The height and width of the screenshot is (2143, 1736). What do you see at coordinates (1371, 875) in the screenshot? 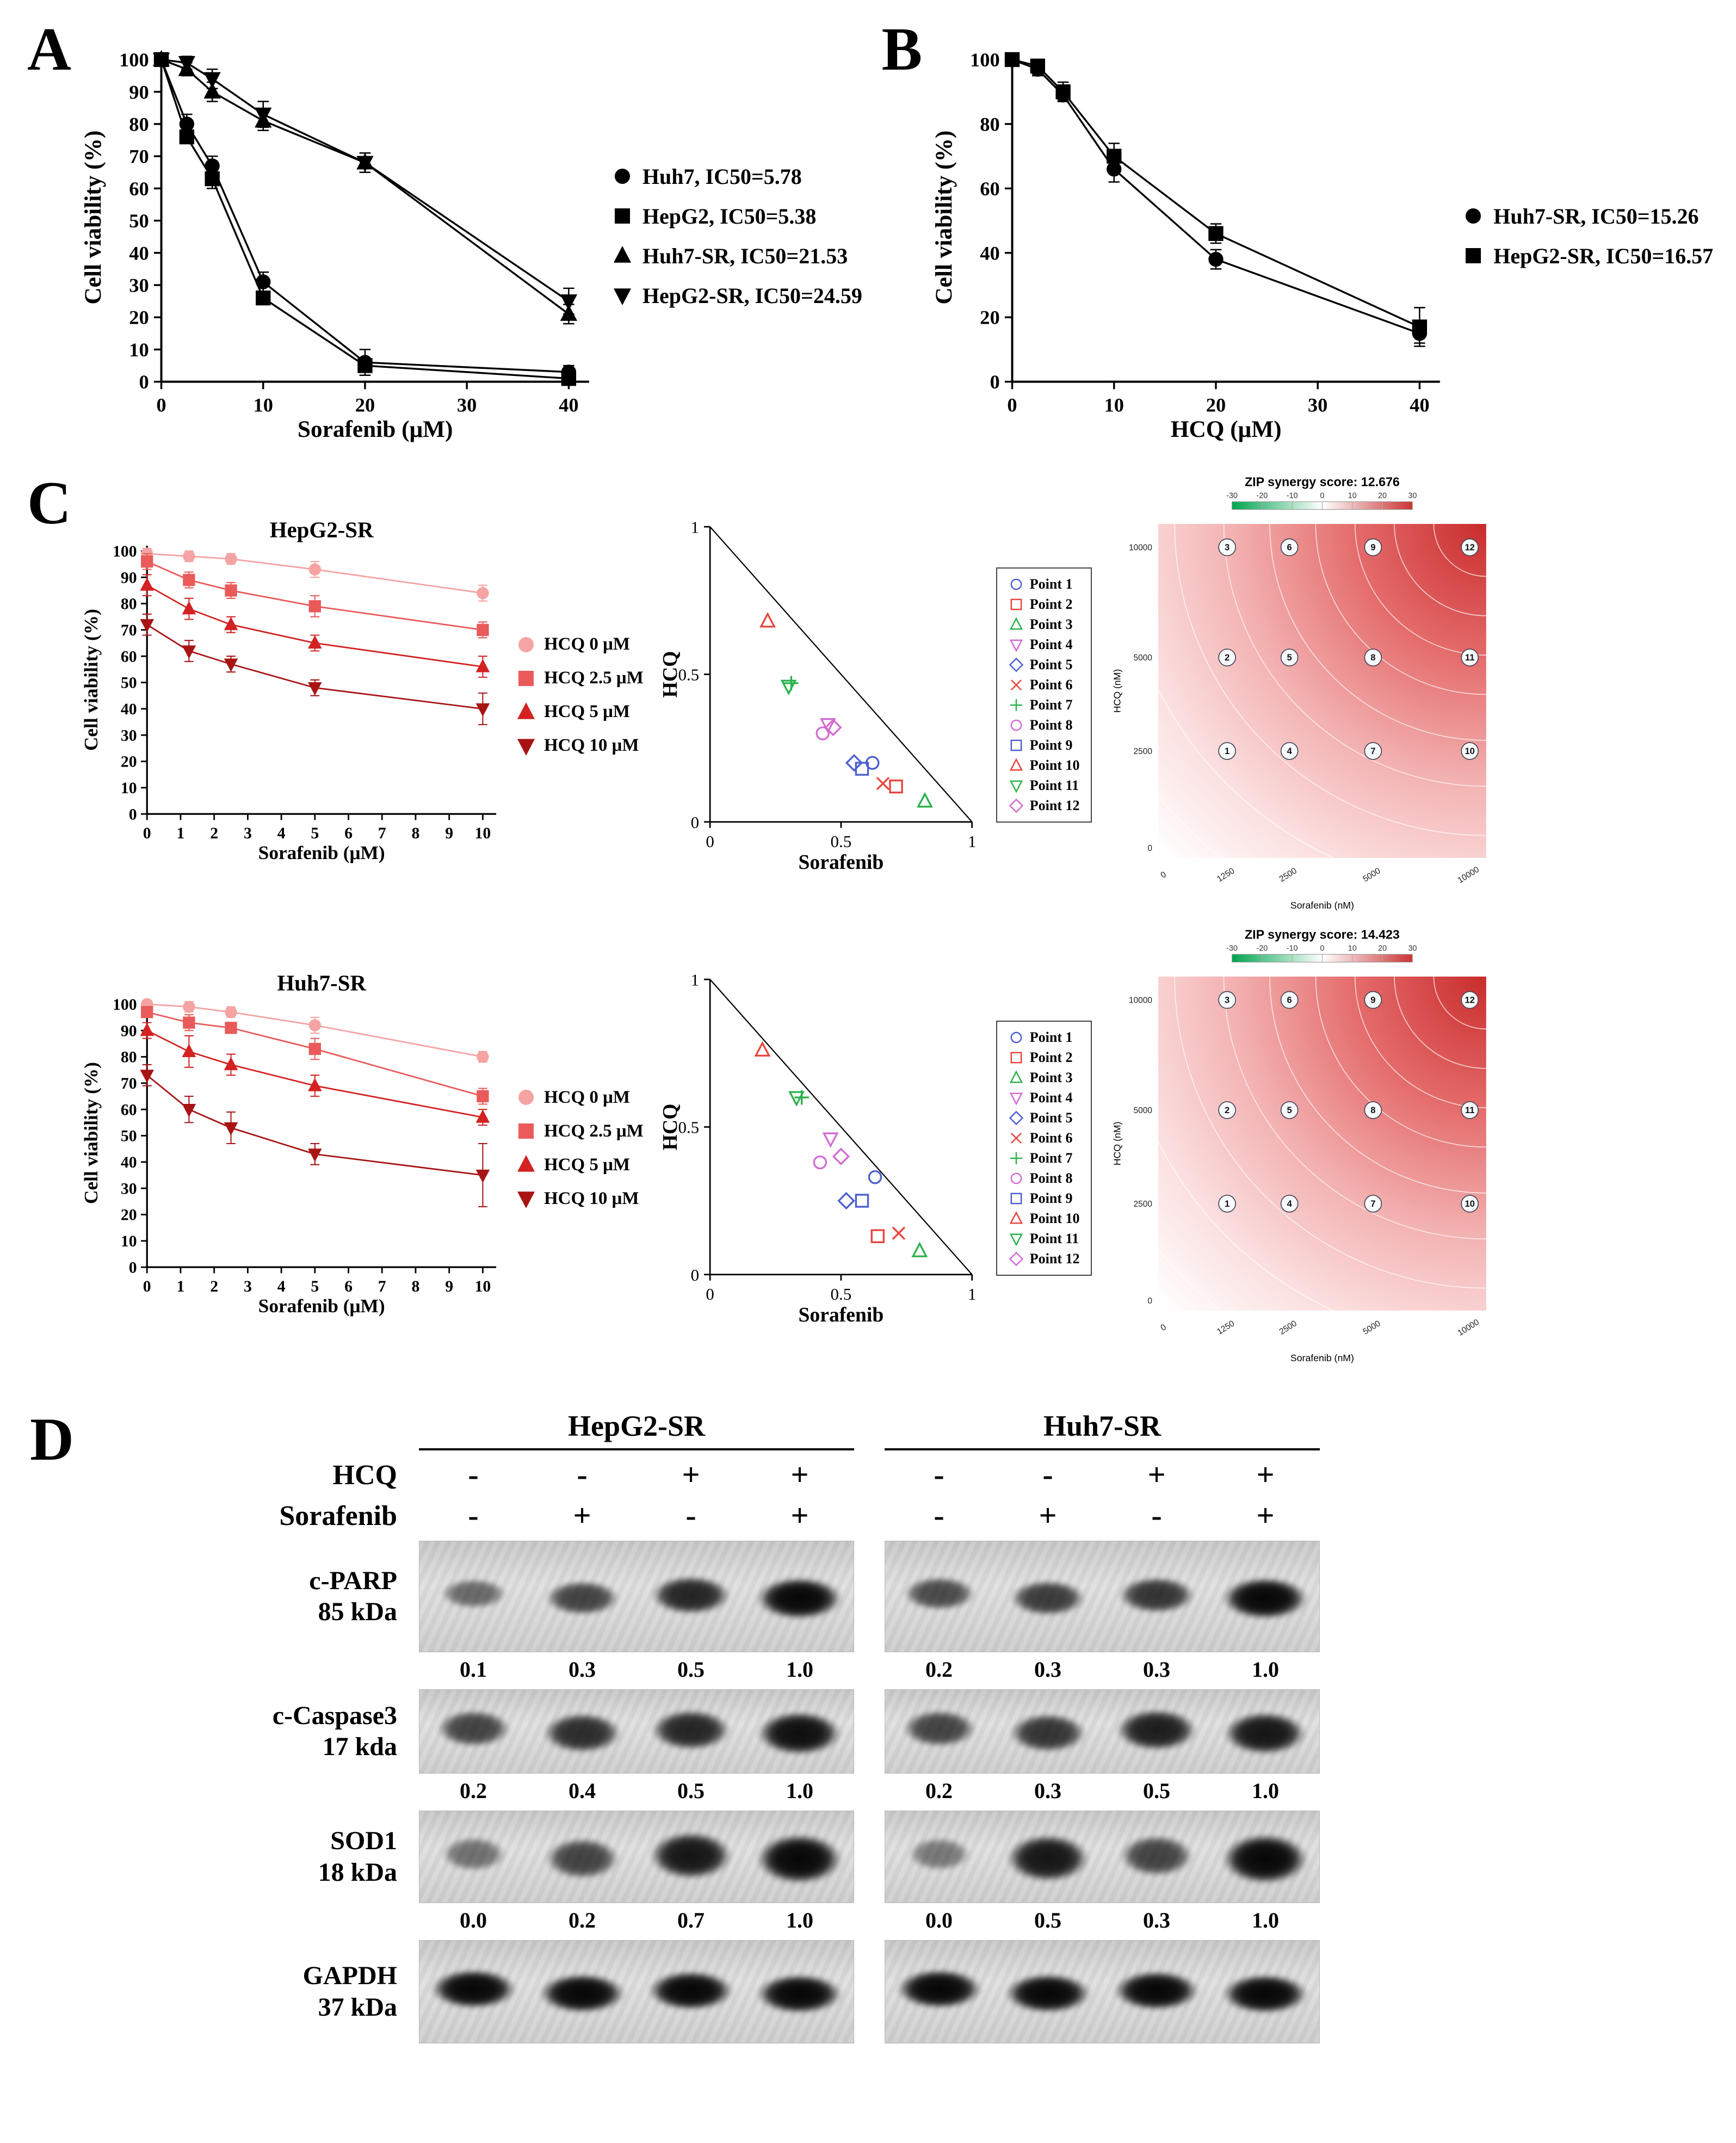
I see `svg-text: 5000` at bounding box center [1371, 875].